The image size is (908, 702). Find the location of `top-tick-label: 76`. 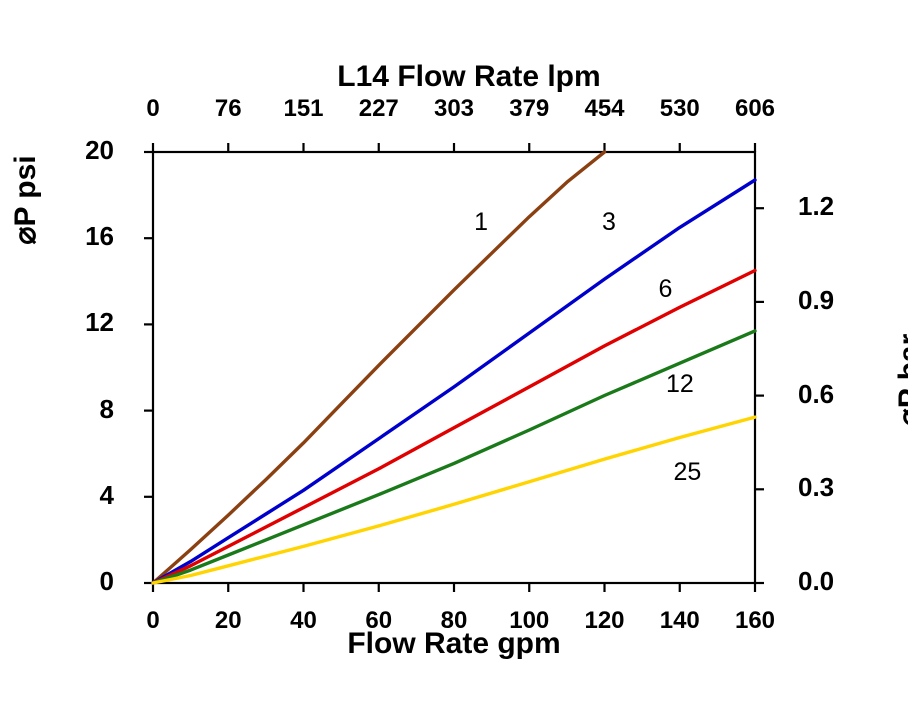

top-tick-label: 76 is located at coordinates (228, 108).